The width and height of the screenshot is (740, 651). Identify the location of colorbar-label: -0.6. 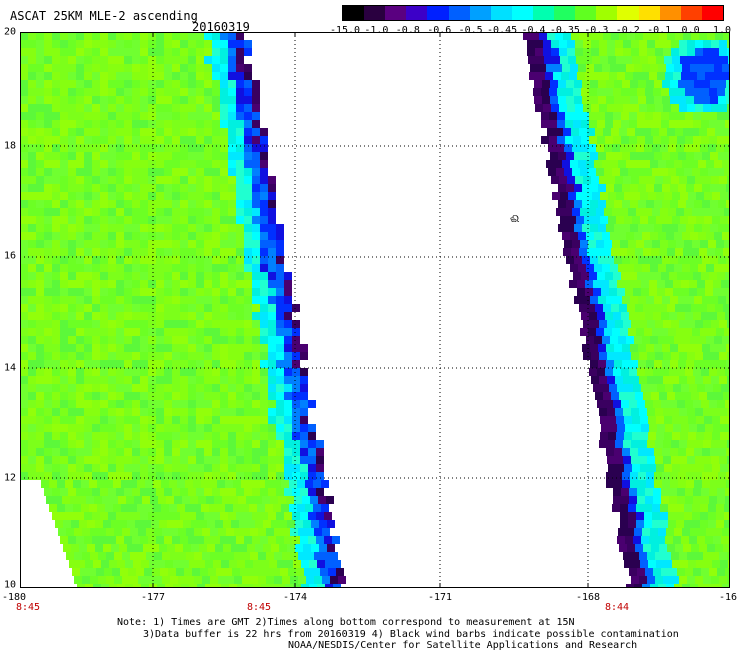
(439, 30).